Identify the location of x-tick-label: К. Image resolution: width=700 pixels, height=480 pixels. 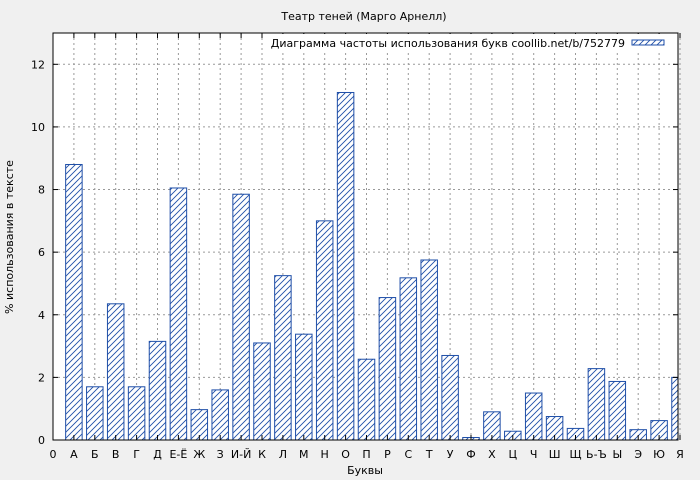
(262, 454).